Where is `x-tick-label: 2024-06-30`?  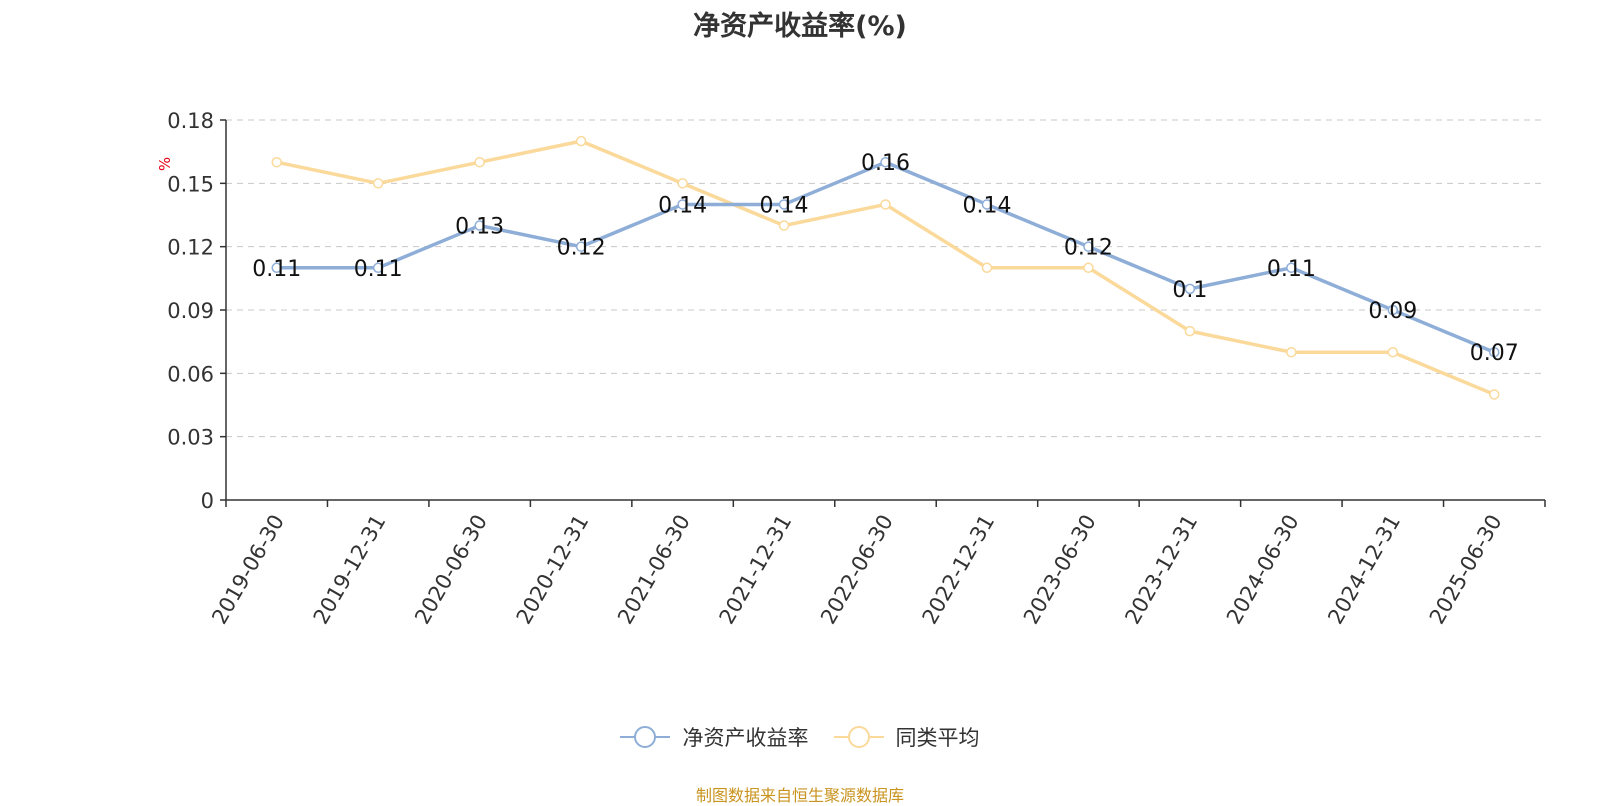 x-tick-label: 2024-06-30 is located at coordinates (1263, 570).